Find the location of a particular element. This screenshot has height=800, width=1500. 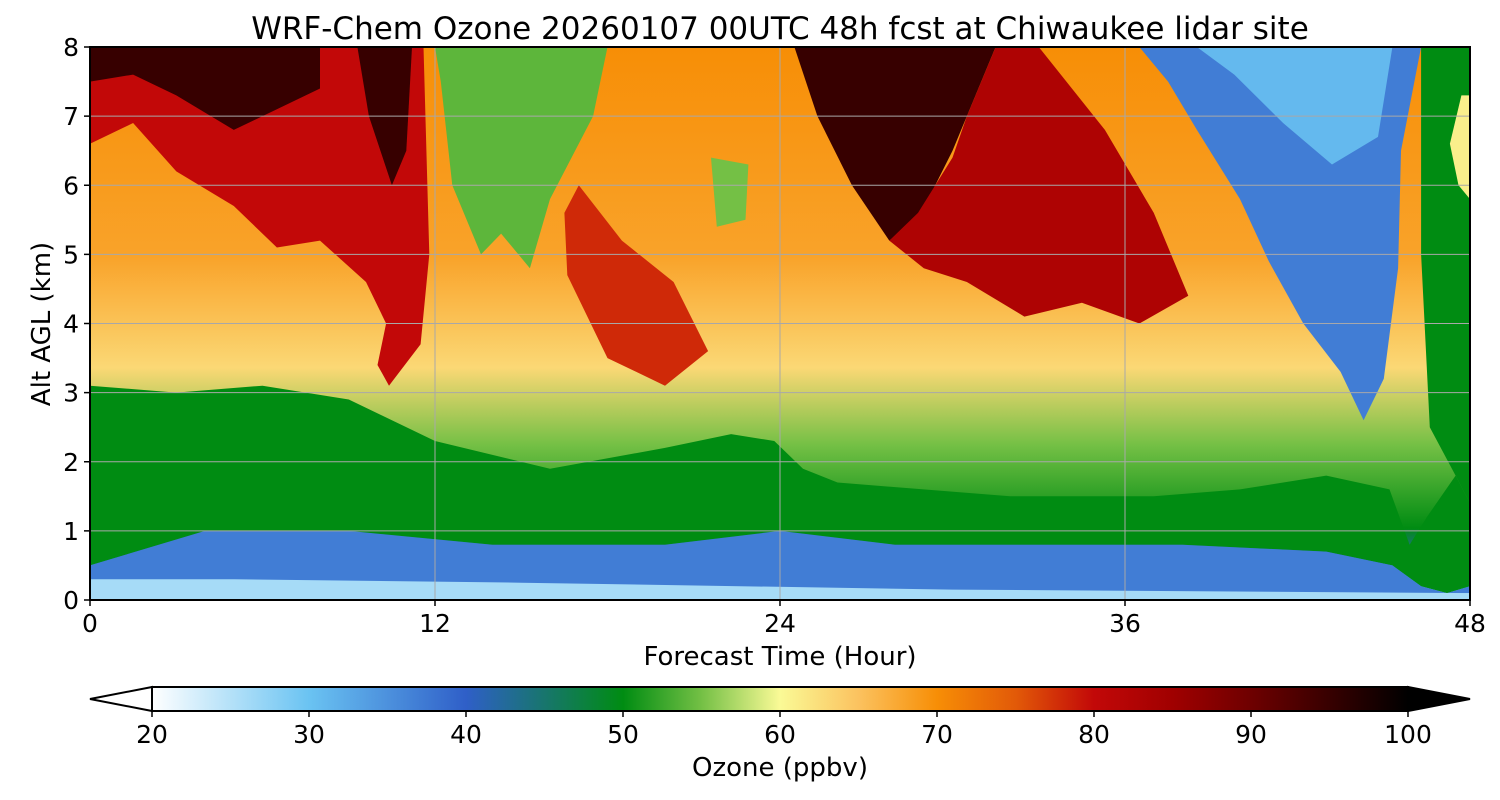

x-tick-label: 12 is located at coordinates (435, 623).